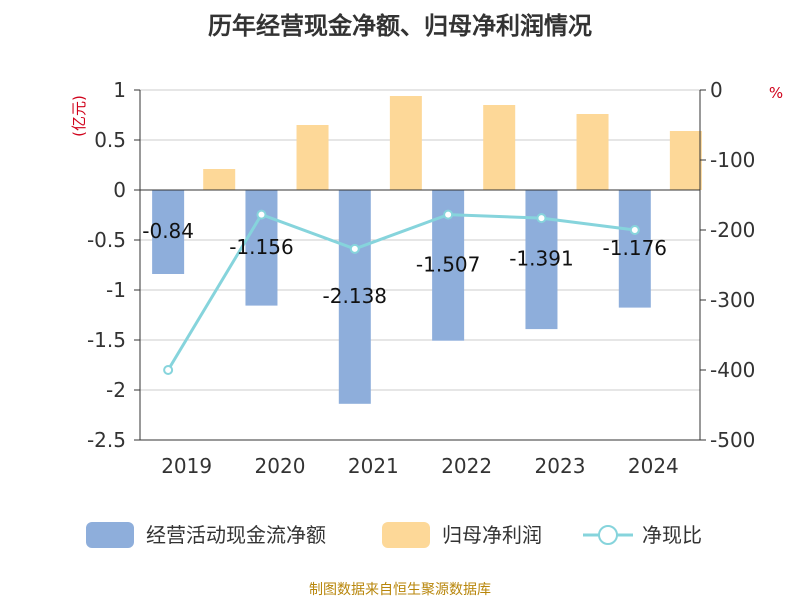 The height and width of the screenshot is (600, 800). I want to click on x-tick-label: 2019, so click(186, 466).